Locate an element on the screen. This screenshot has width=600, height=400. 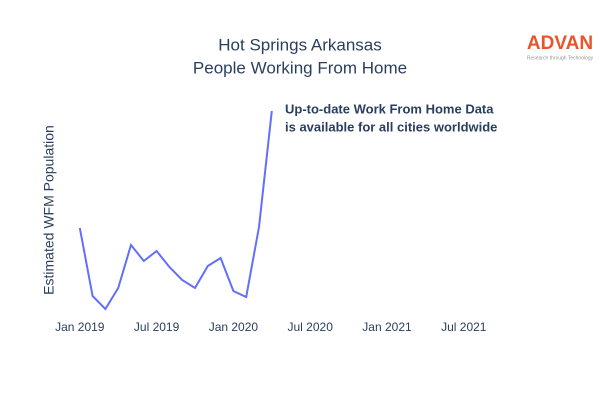
x-tick-label: Jul 2020 is located at coordinates (311, 327).